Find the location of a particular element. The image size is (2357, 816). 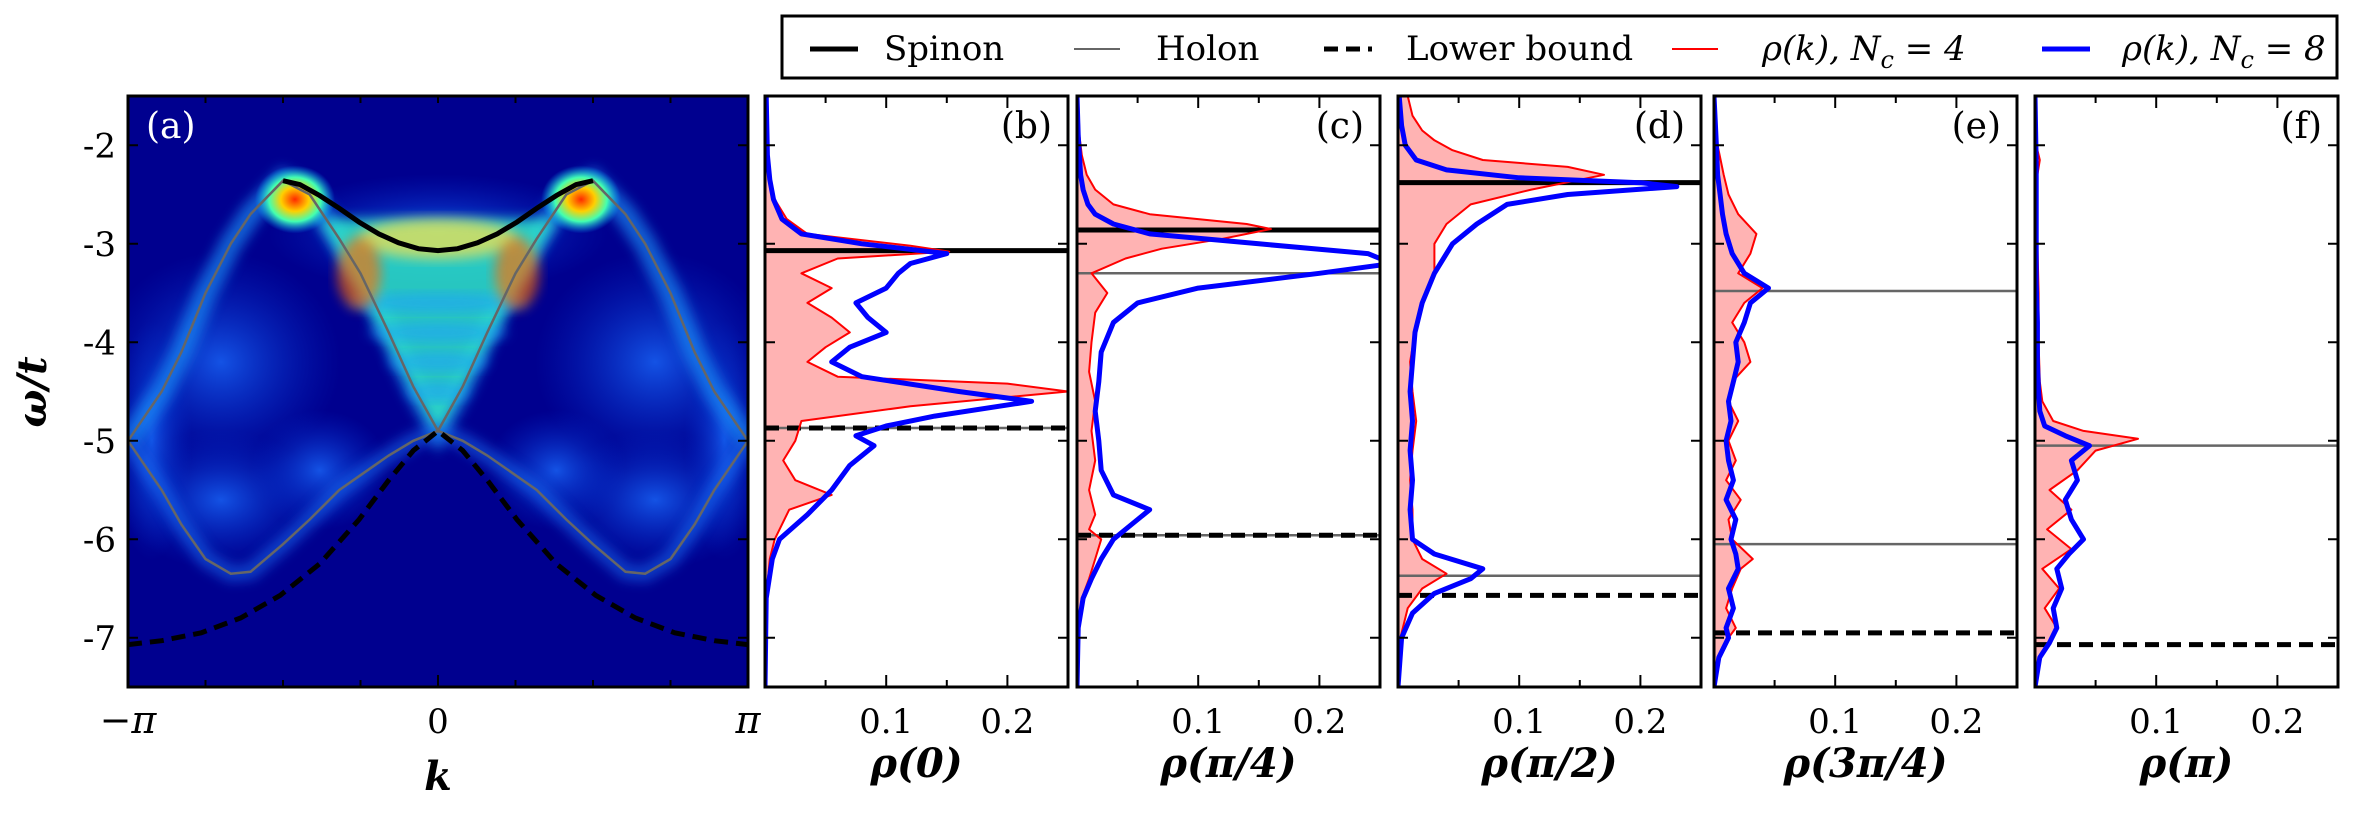

spectral-panel-e: 0.1 0.2ρ(3π/4) (e) is located at coordinates (1865, 440).